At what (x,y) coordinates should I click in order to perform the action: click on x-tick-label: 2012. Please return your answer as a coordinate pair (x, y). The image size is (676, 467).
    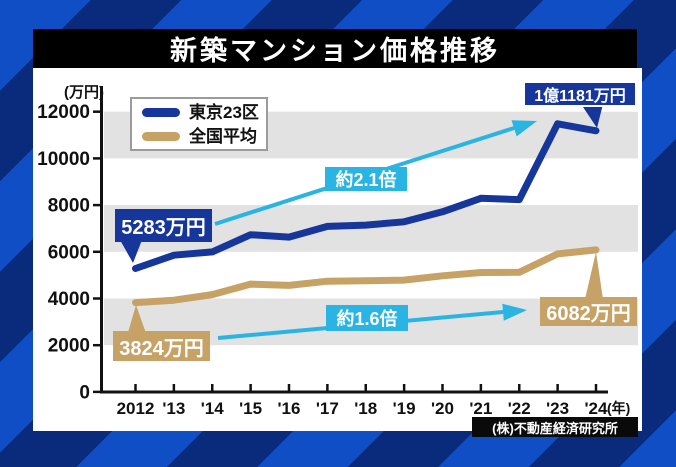
    Looking at the image, I should click on (136, 408).